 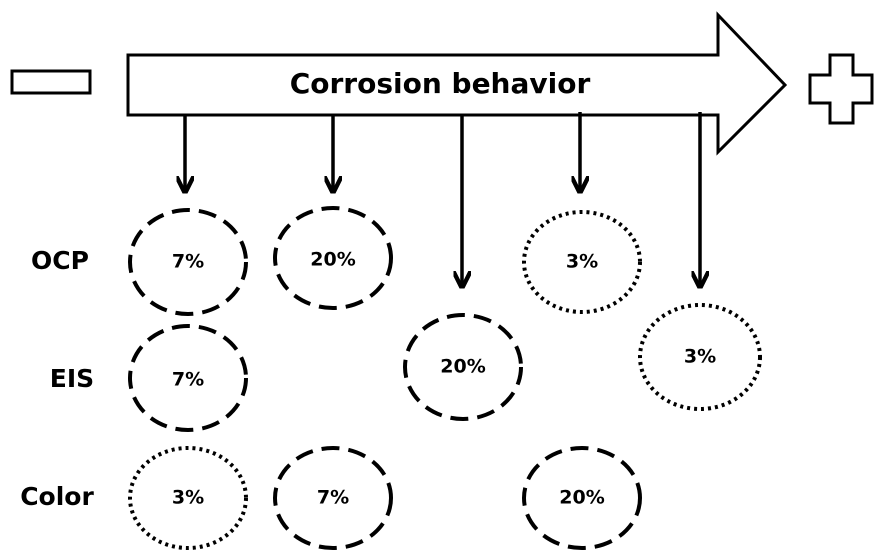 What do you see at coordinates (72, 378) in the screenshot?
I see `row-label: EIS` at bounding box center [72, 378].